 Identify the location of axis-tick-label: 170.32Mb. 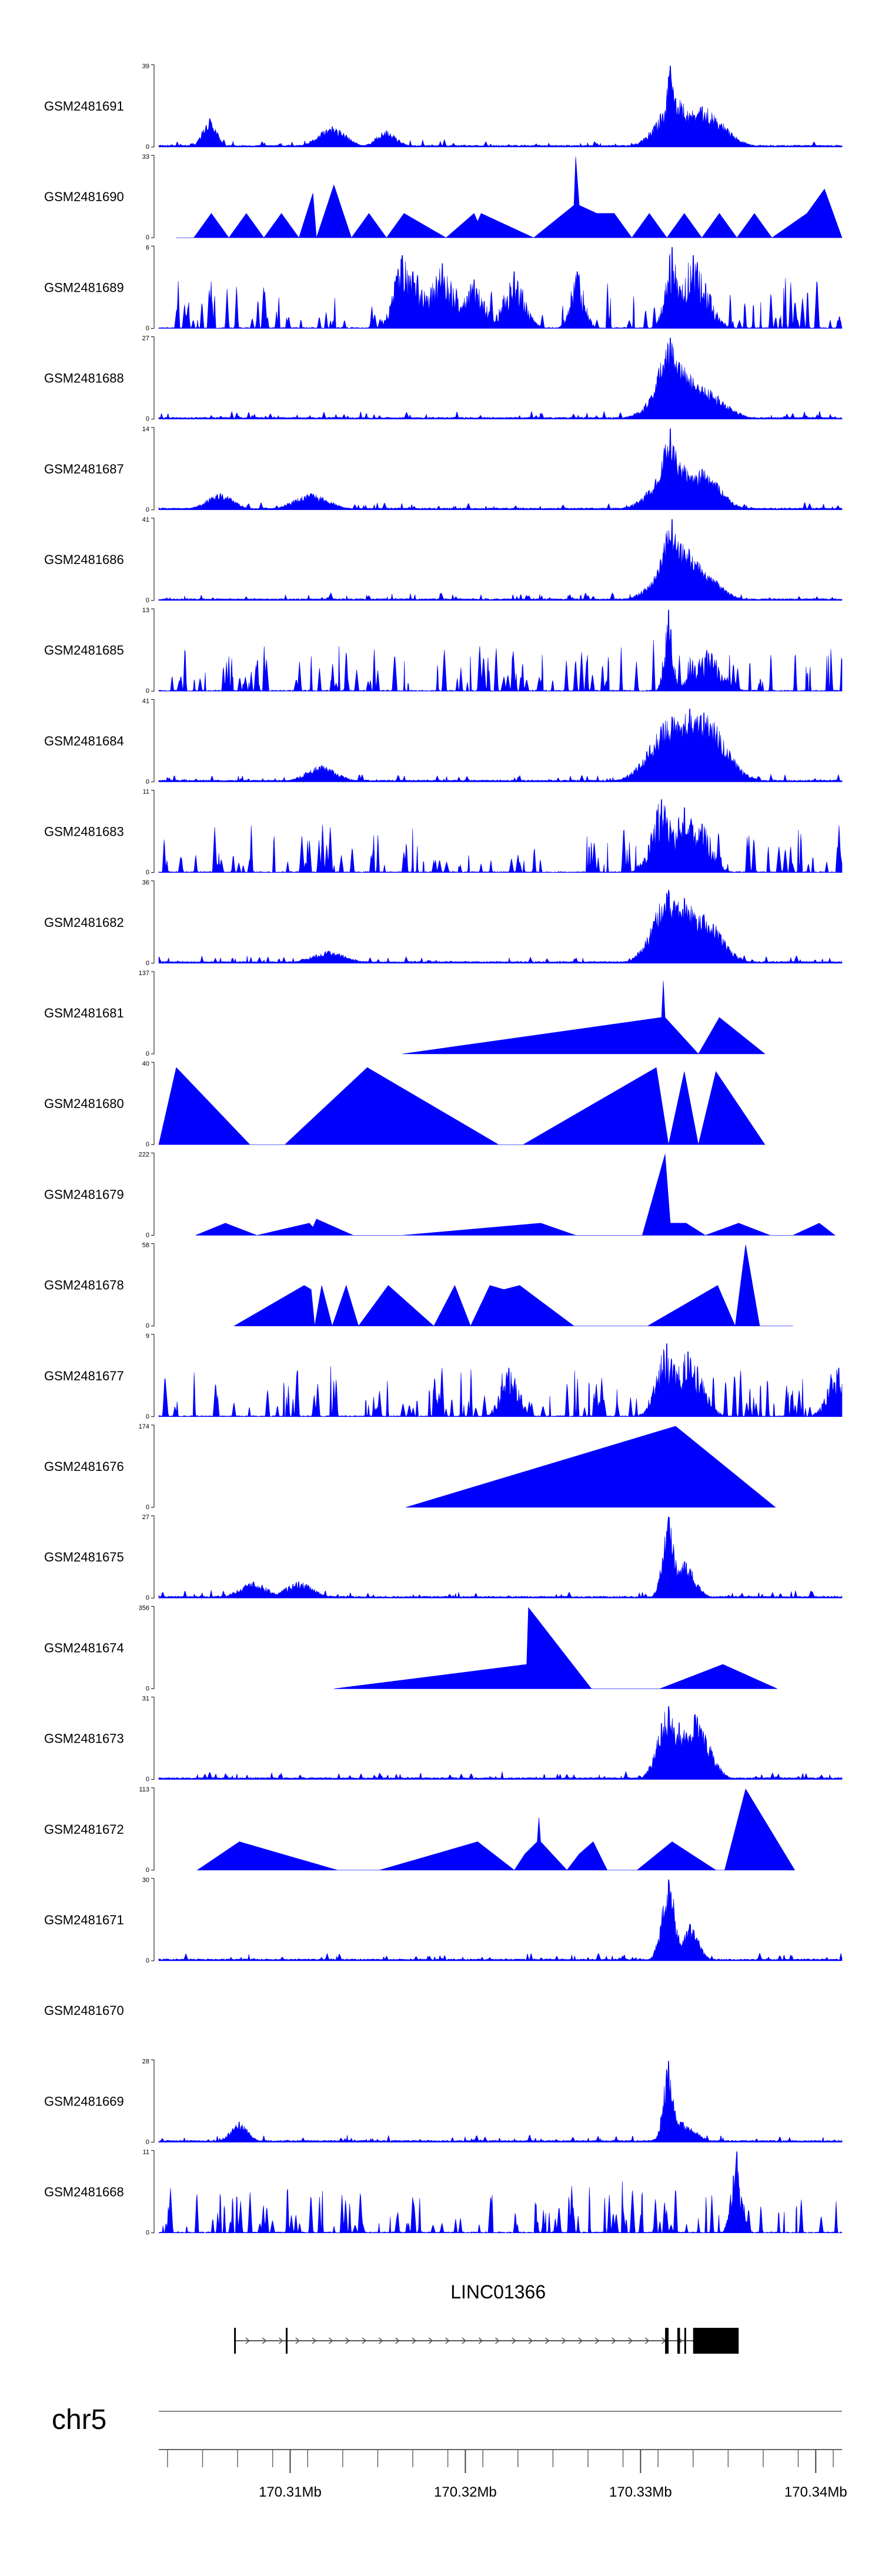
(465, 2492).